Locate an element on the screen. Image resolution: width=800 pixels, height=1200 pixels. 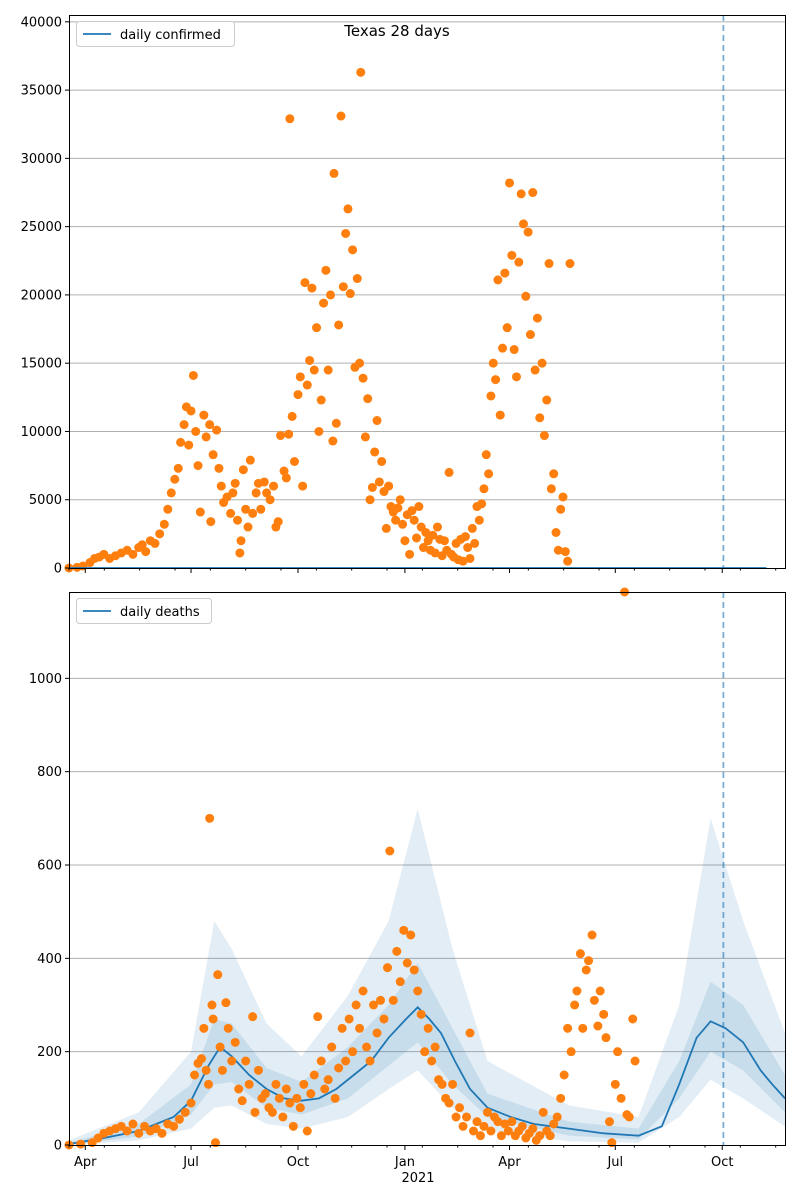
bottom-legend-box is located at coordinates (144, 611).